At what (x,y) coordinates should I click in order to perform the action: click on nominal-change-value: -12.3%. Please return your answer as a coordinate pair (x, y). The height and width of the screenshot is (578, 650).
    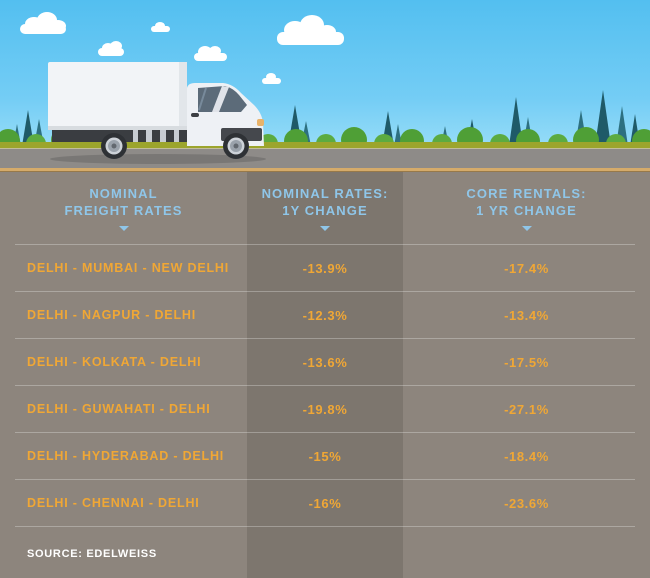
    Looking at the image, I should click on (325, 315).